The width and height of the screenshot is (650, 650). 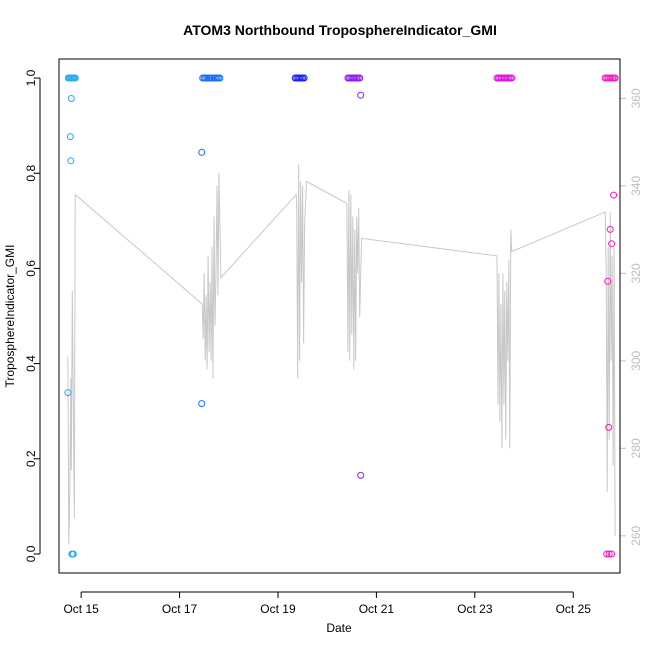 I want to click on x-tick-label: Oct 23, so click(x=475, y=609).